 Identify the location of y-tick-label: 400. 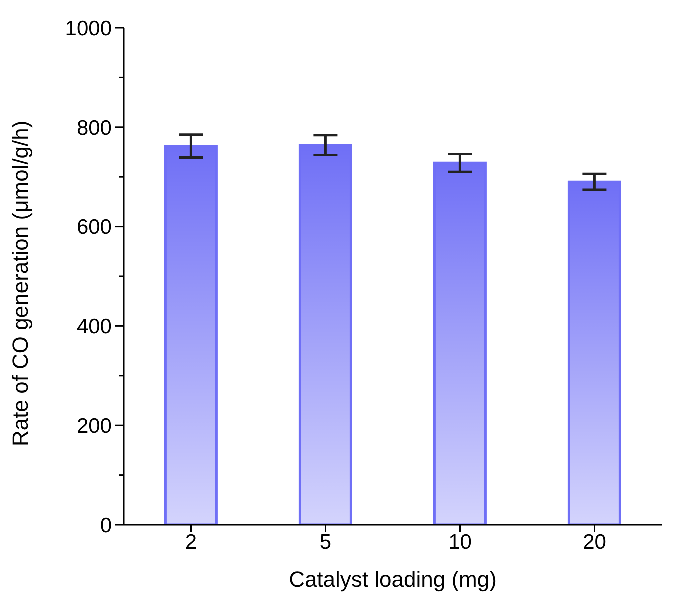
(94, 327).